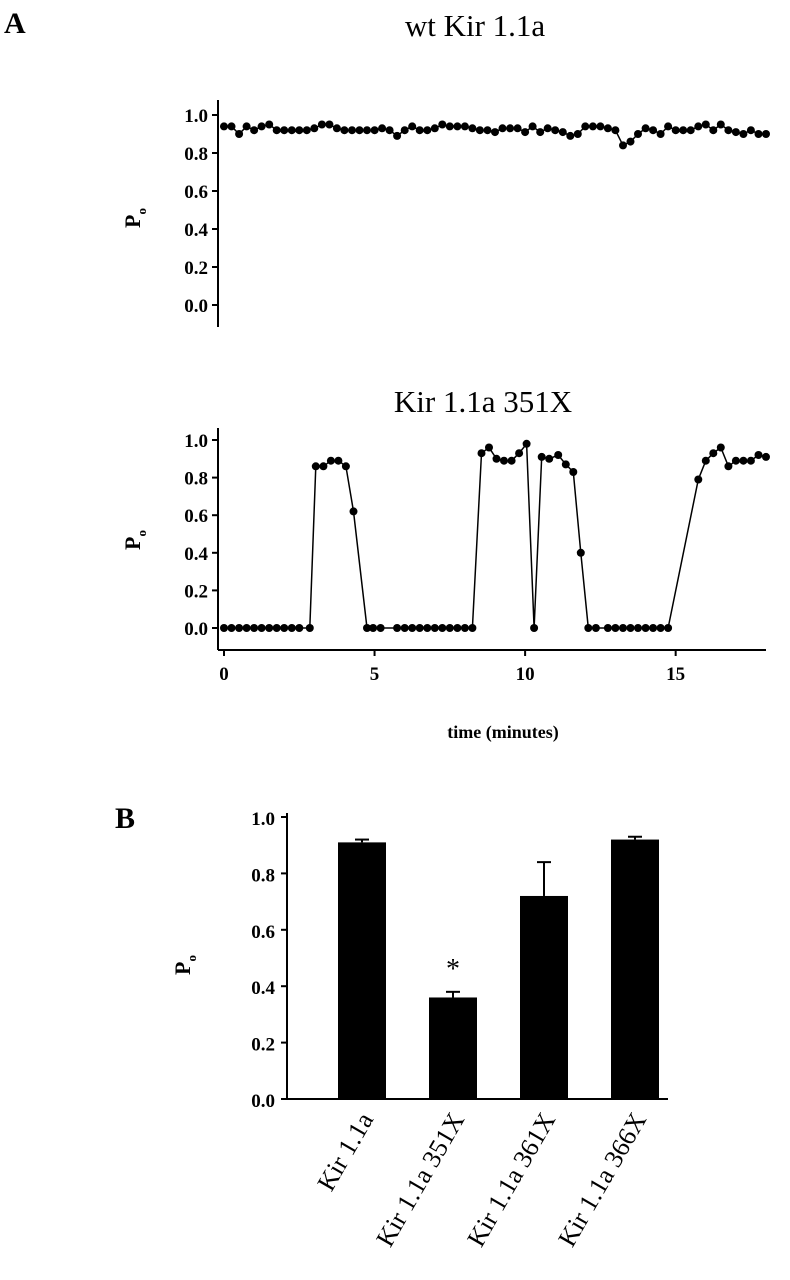 Image resolution: width=790 pixels, height=1280 pixels. I want to click on chart-wt-title: wt Kir 1.1a, so click(475, 25).